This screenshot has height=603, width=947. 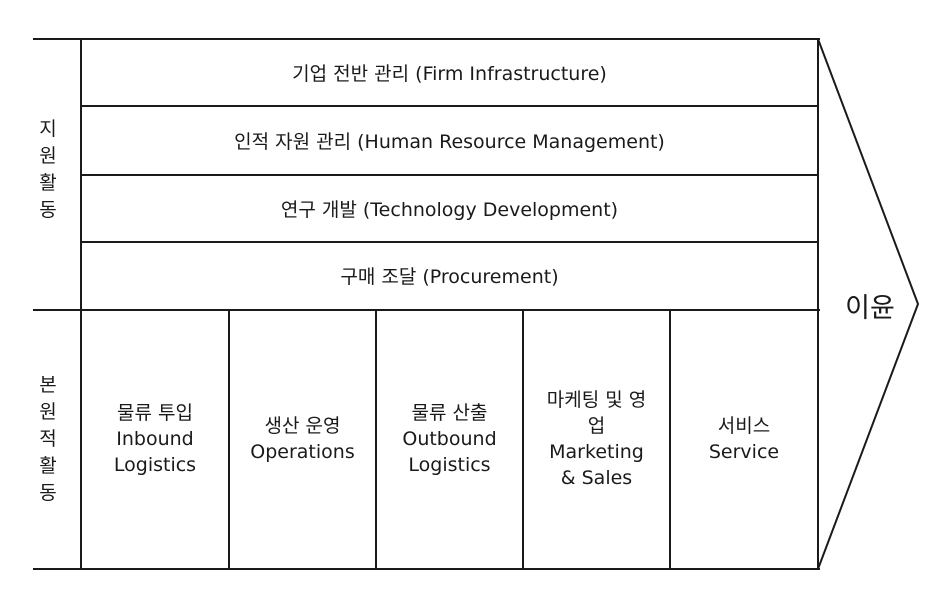 I want to click on primary-label-char: 동, so click(x=48, y=492).